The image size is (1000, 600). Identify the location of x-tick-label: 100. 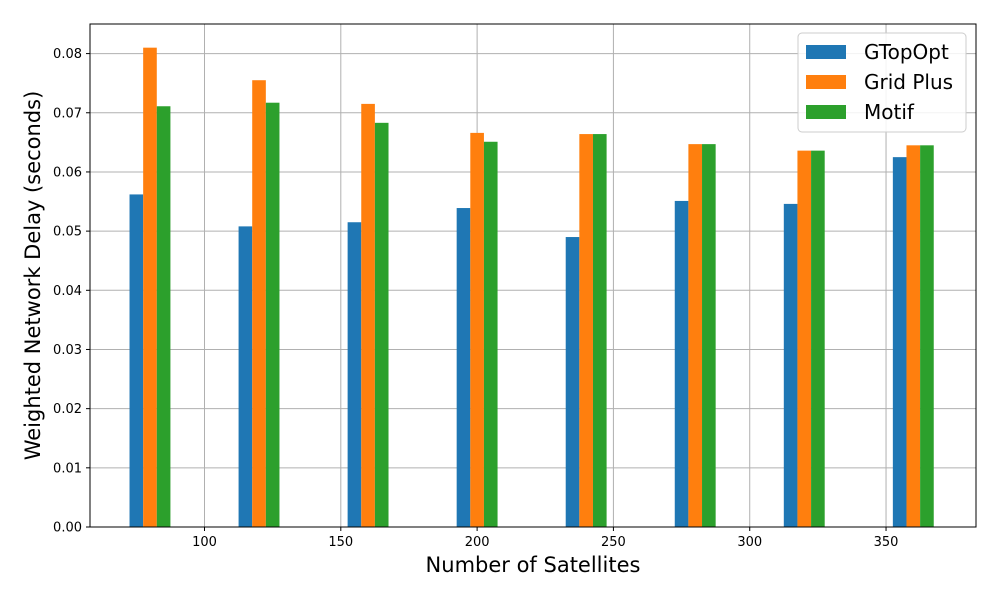
(204, 542).